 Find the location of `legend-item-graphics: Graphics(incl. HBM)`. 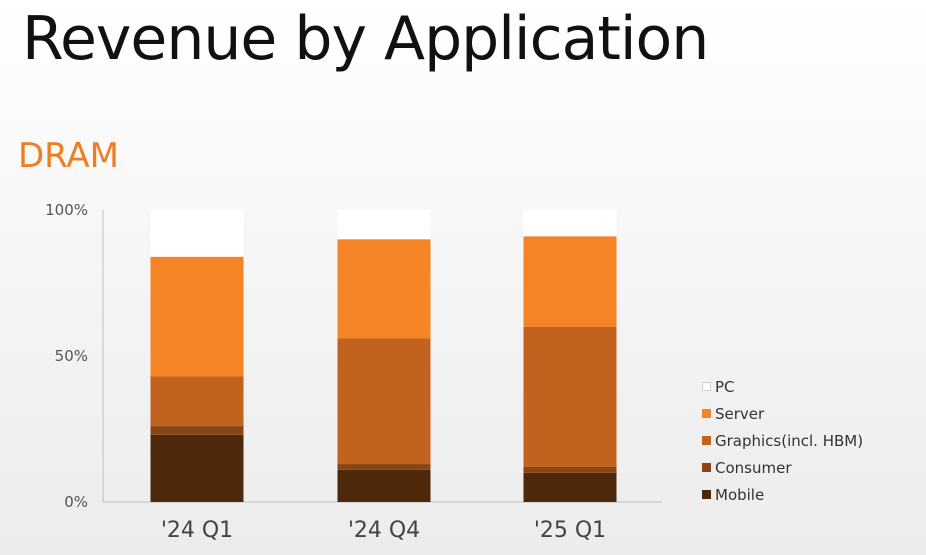

legend-item-graphics: Graphics(incl. HBM) is located at coordinates (782, 440).